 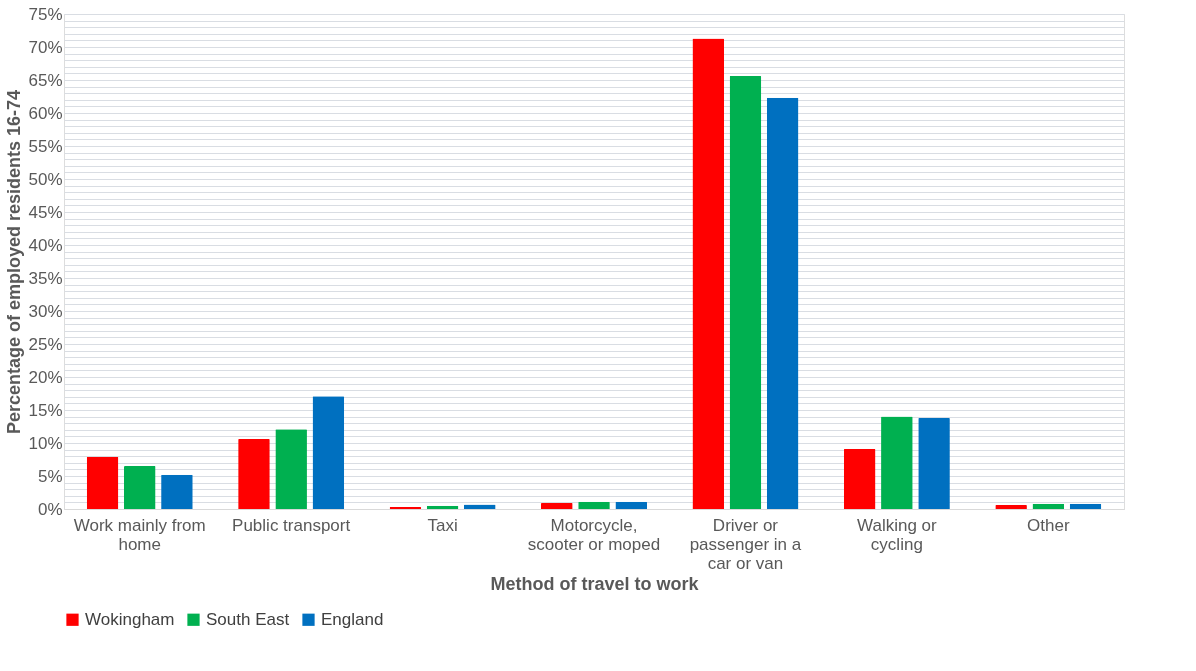 What do you see at coordinates (248, 619) in the screenshot?
I see `legend-label: South East` at bounding box center [248, 619].